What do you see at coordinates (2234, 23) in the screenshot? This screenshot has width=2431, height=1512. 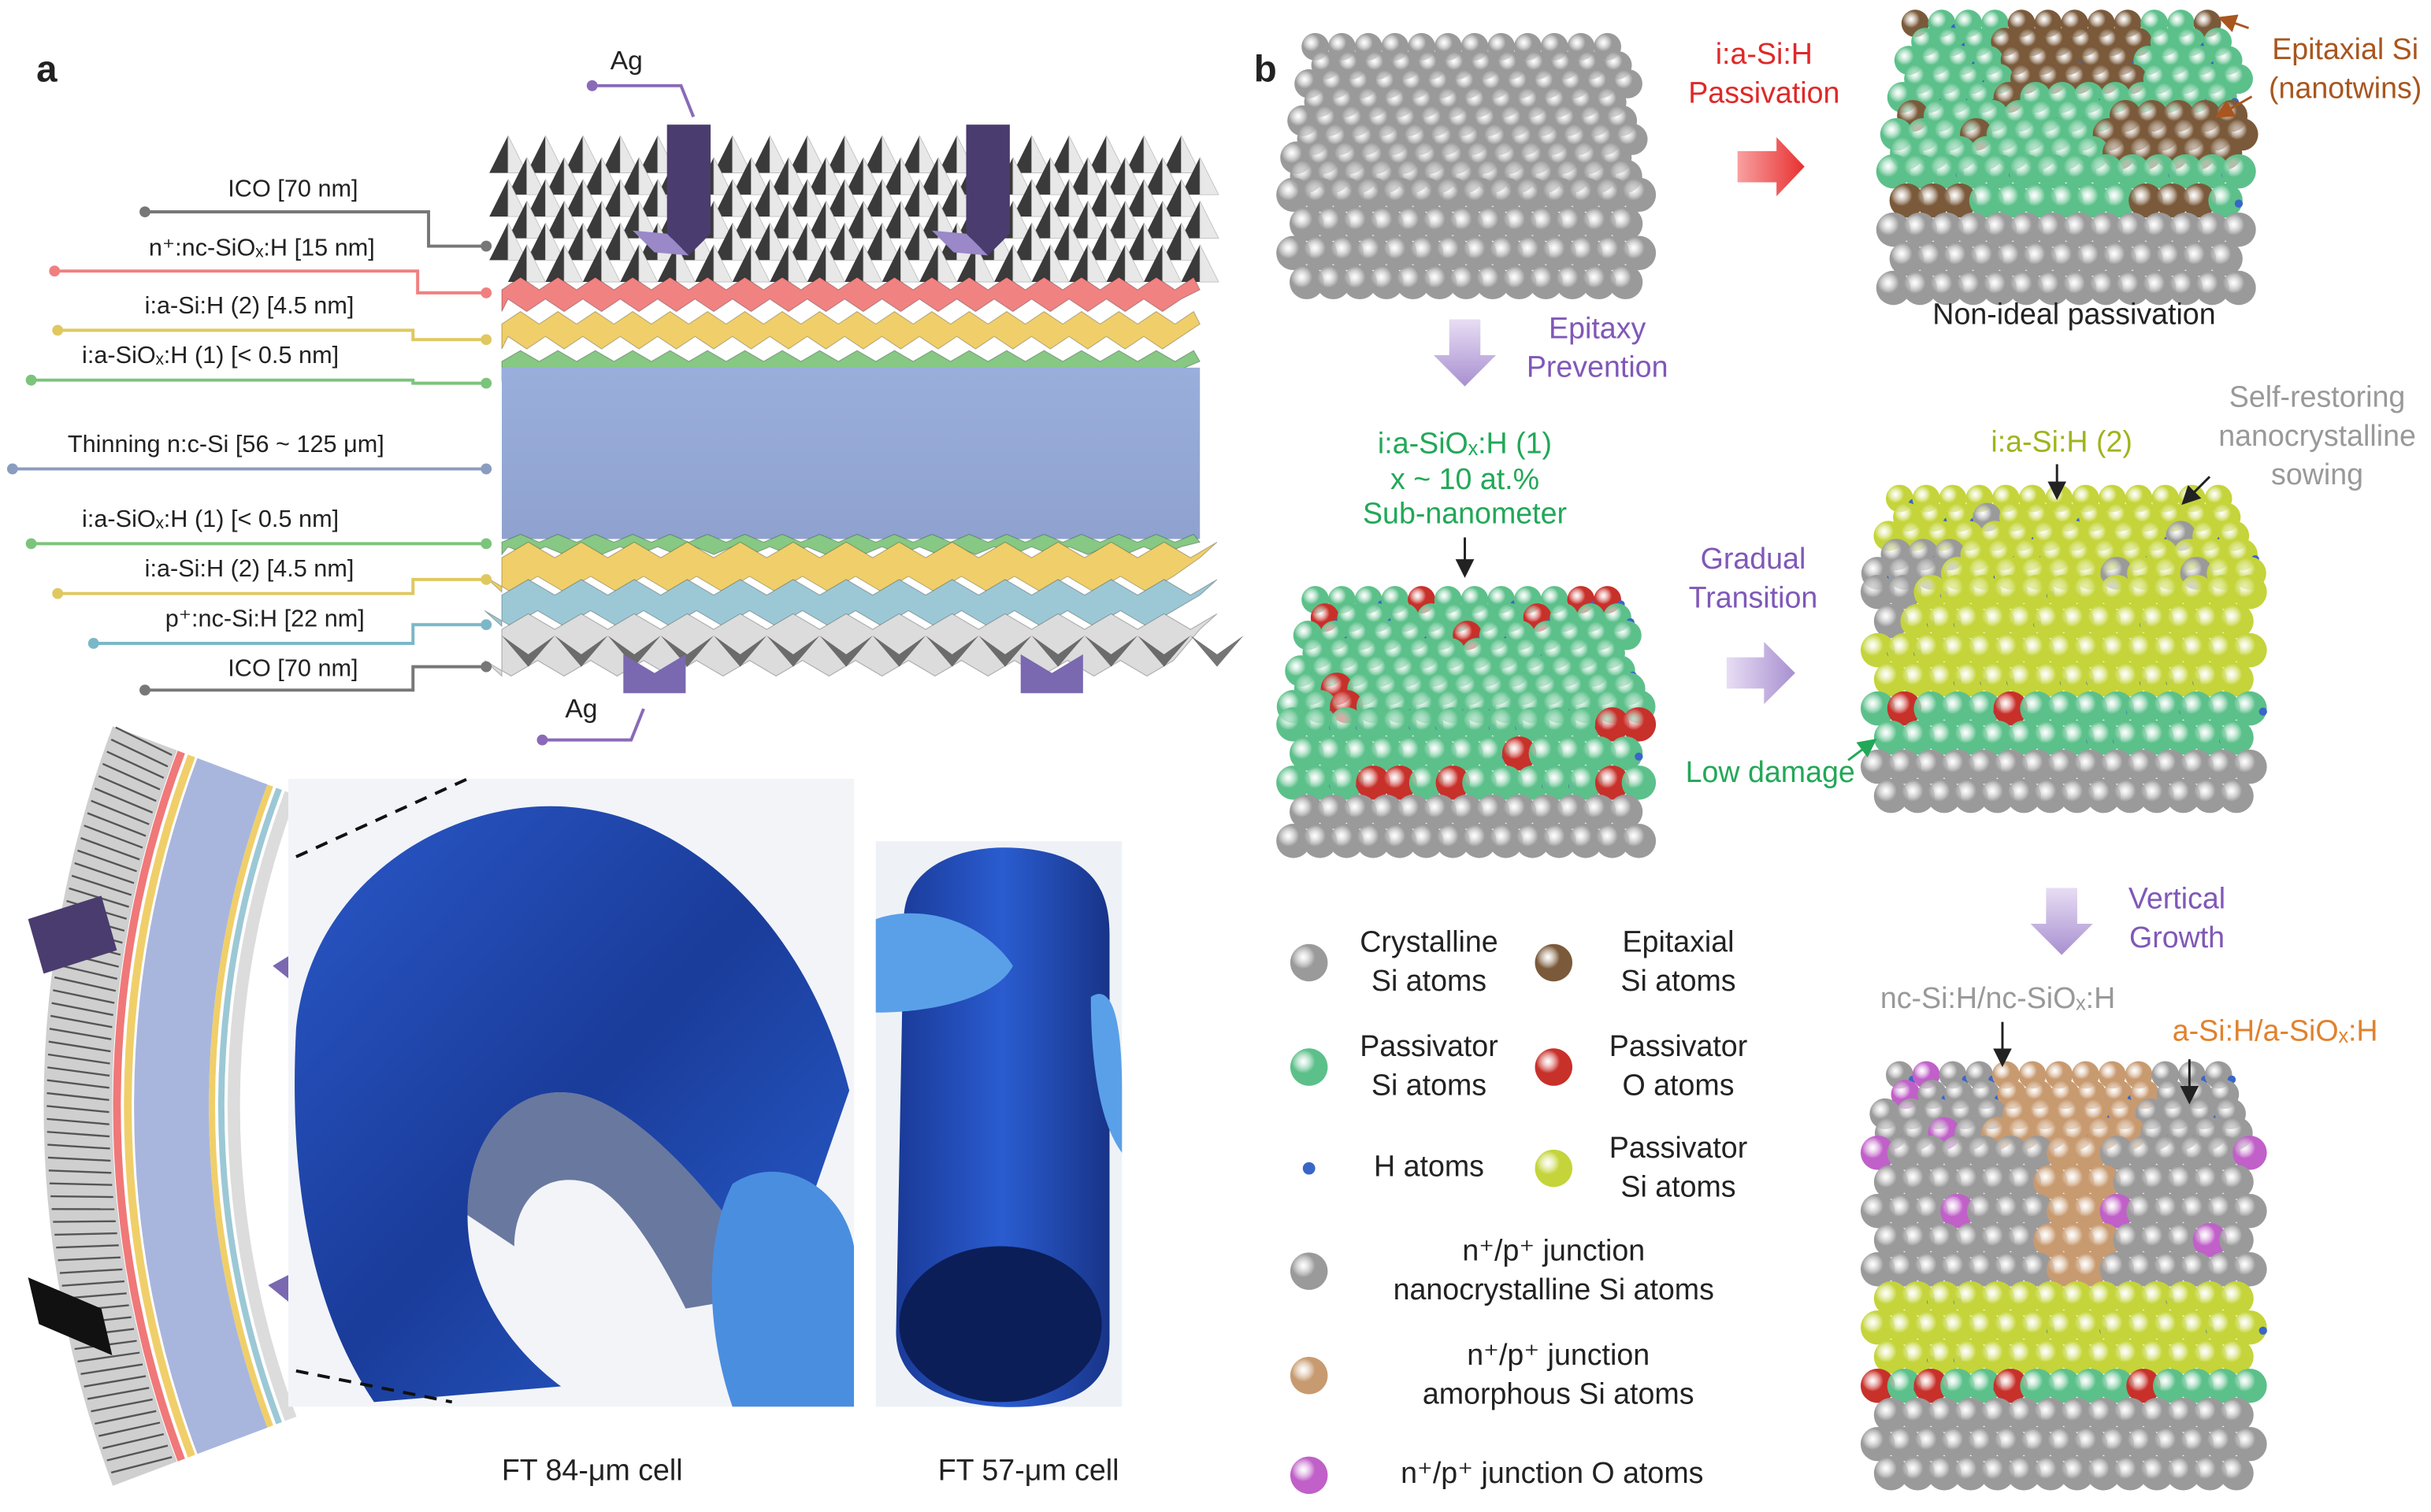 I see `pointer` at bounding box center [2234, 23].